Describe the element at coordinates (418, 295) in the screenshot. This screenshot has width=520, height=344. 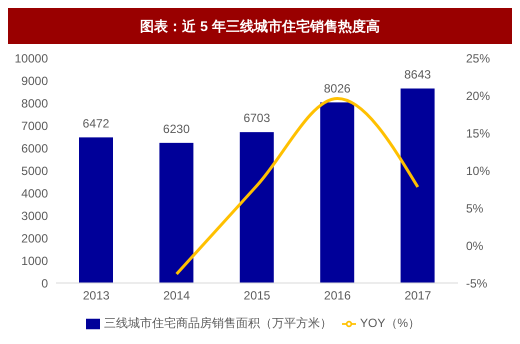
I see `x-tick-label: 2017` at that location.